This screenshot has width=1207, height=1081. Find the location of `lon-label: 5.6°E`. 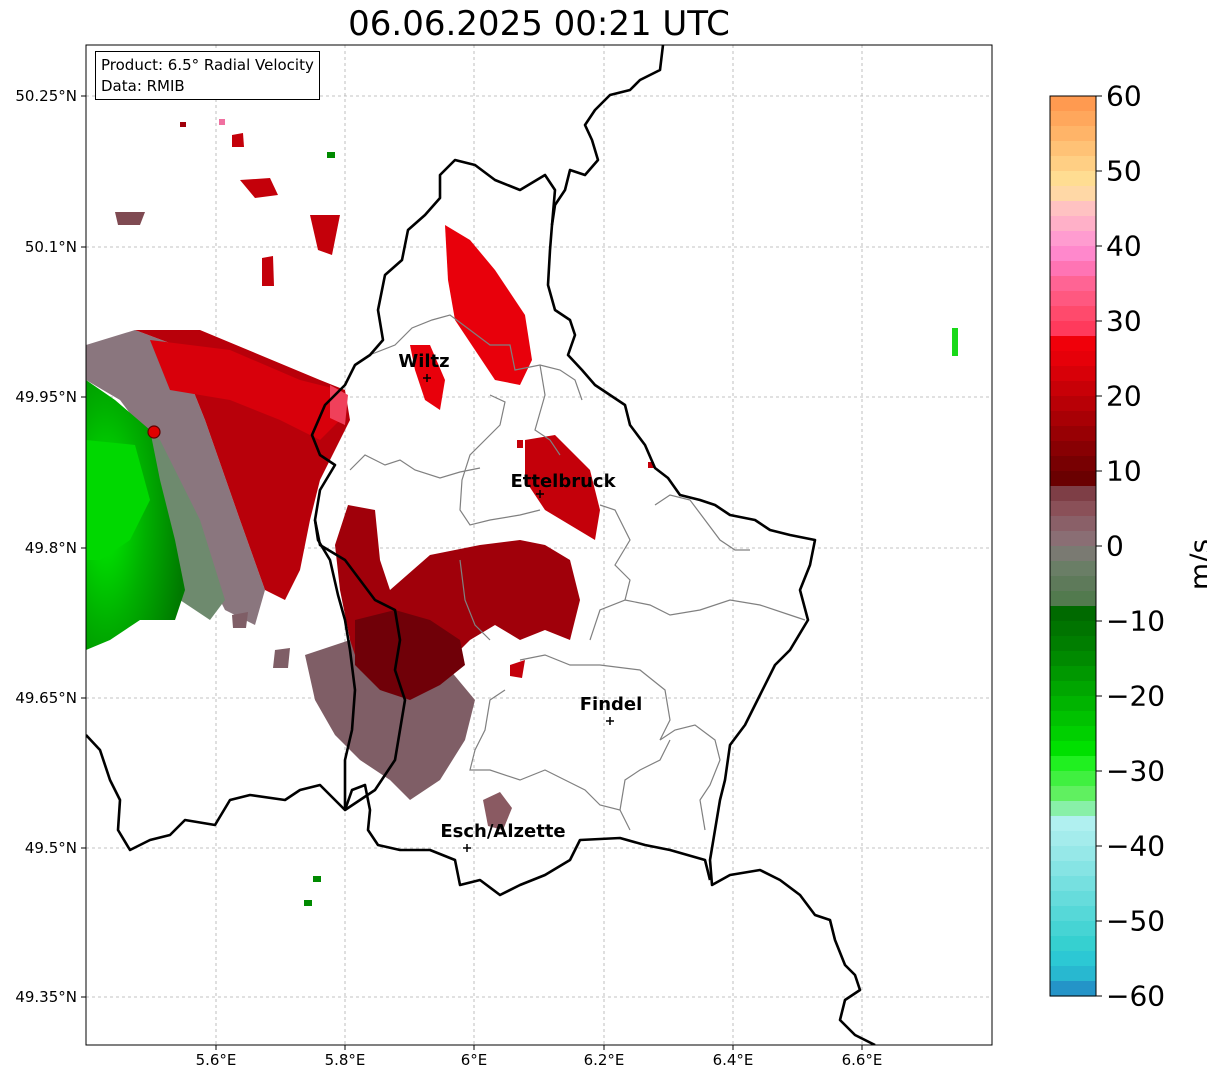

lon-label: 5.6°E is located at coordinates (216, 1060).